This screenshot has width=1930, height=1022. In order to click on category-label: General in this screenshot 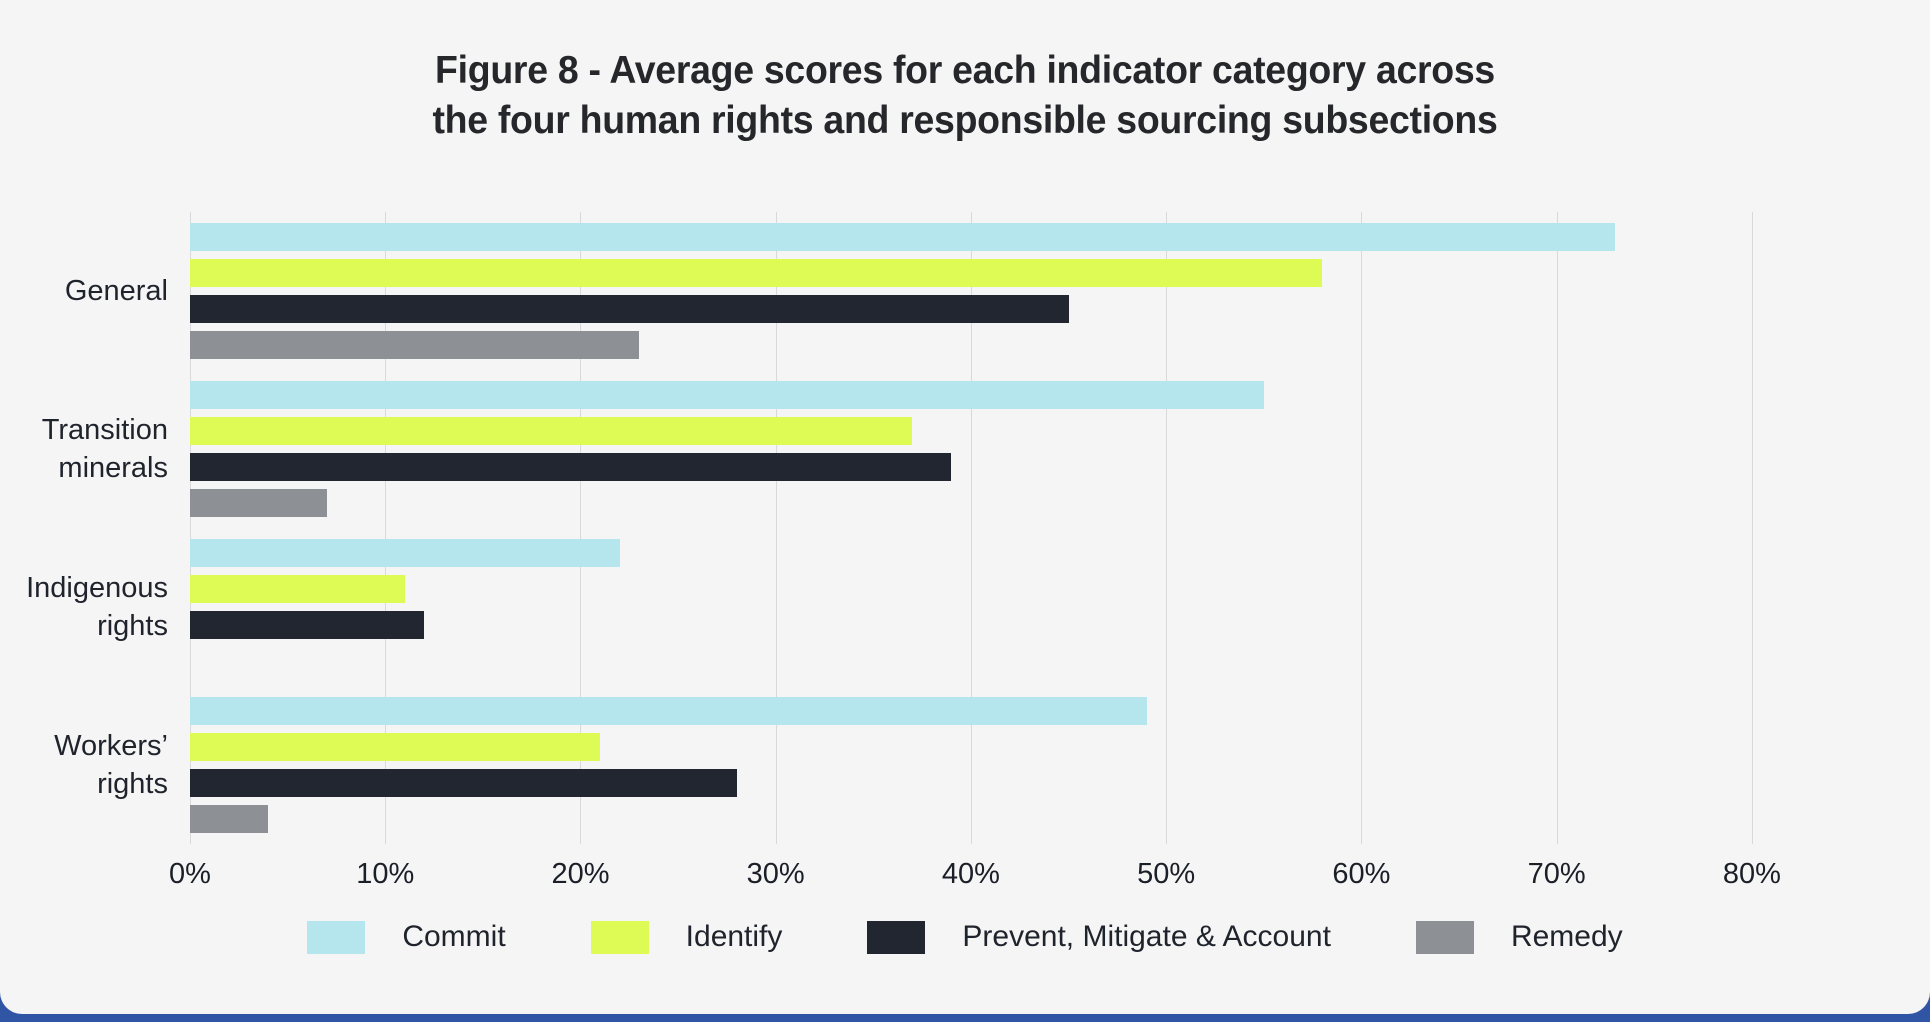, I will do `click(116, 291)`.